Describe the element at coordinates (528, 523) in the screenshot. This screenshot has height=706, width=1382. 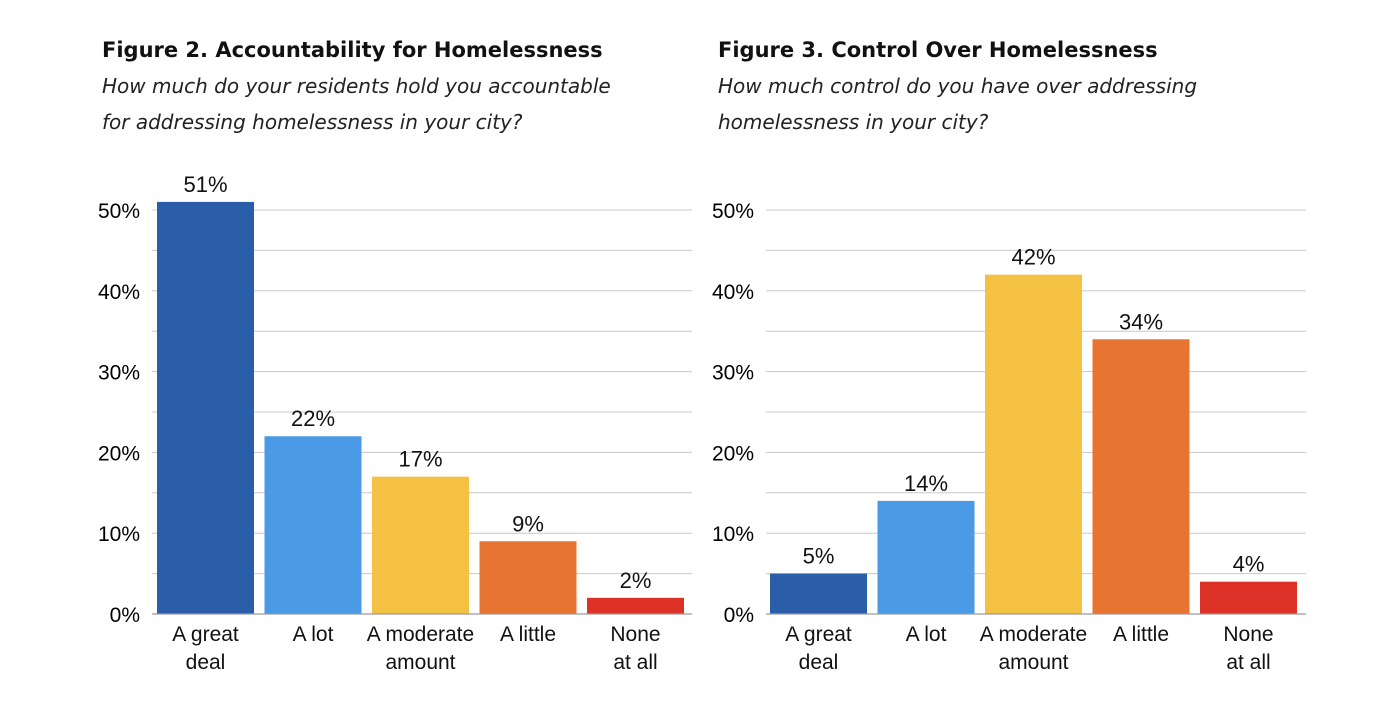
I see `data-label: 9%` at that location.